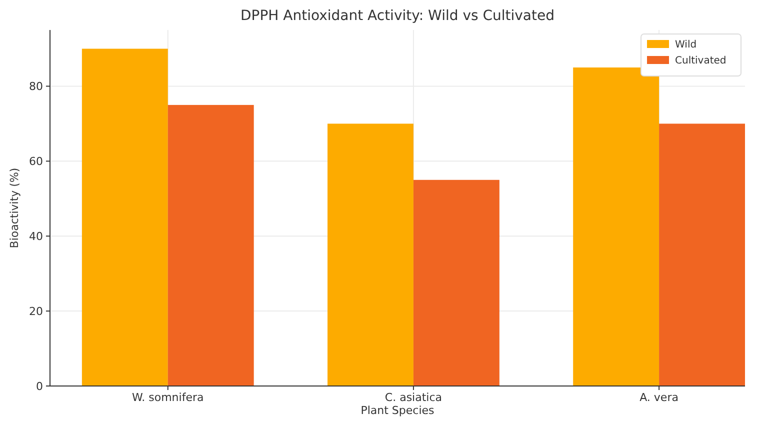  Describe the element at coordinates (659, 397) in the screenshot. I see `x-tick-label: A. vera` at that location.